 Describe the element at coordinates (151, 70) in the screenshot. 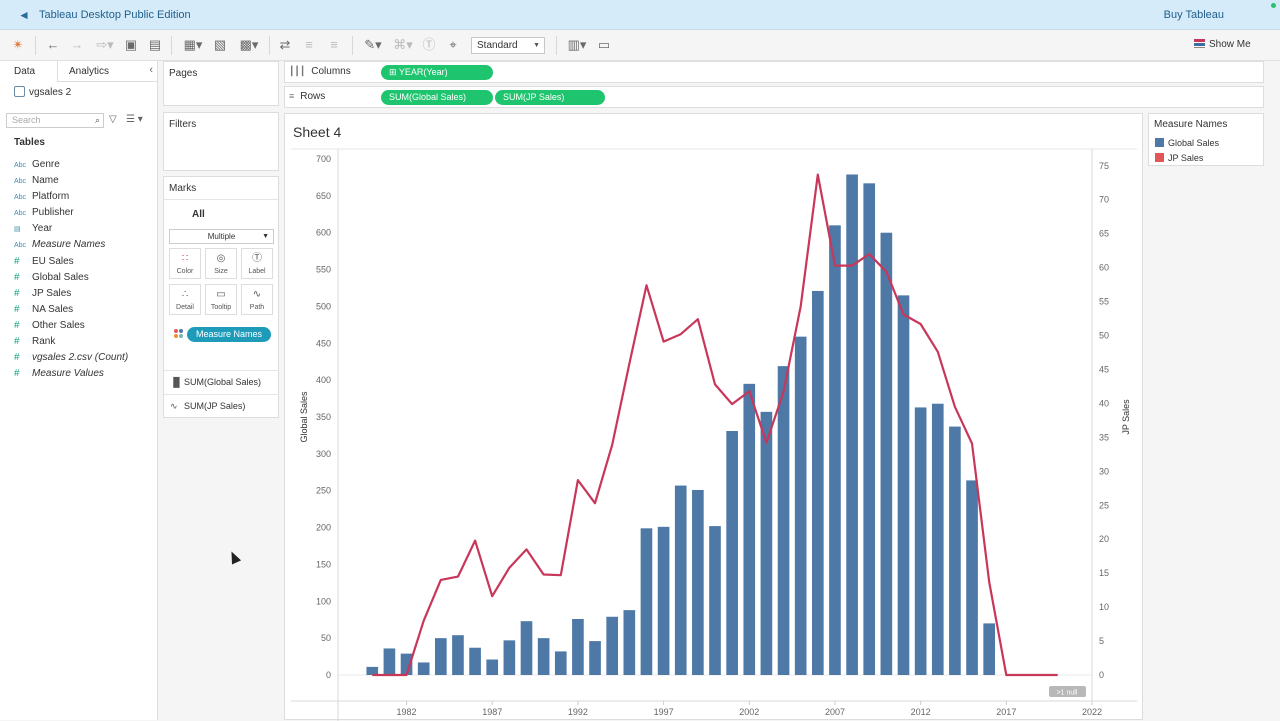

I see `collapse-pane-icon: ‹` at that location.